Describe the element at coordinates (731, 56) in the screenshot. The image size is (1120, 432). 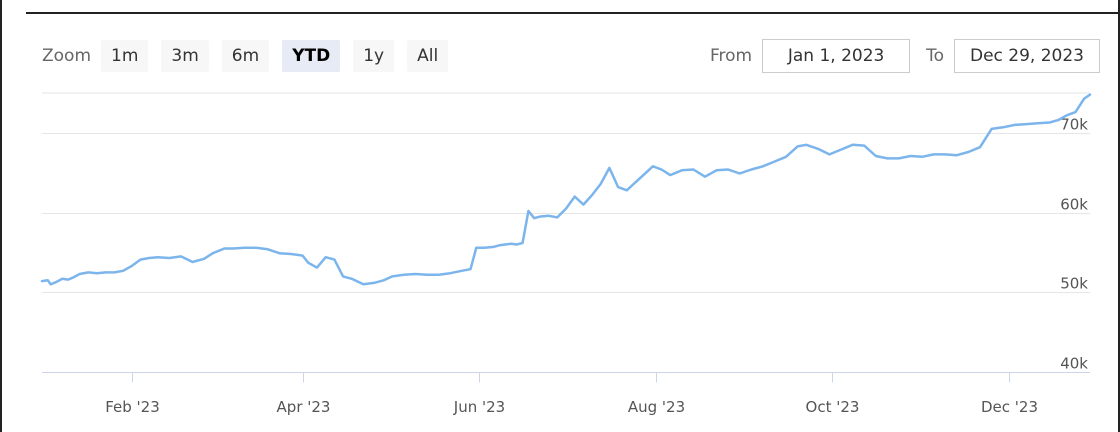
I see `from-label: From` at that location.